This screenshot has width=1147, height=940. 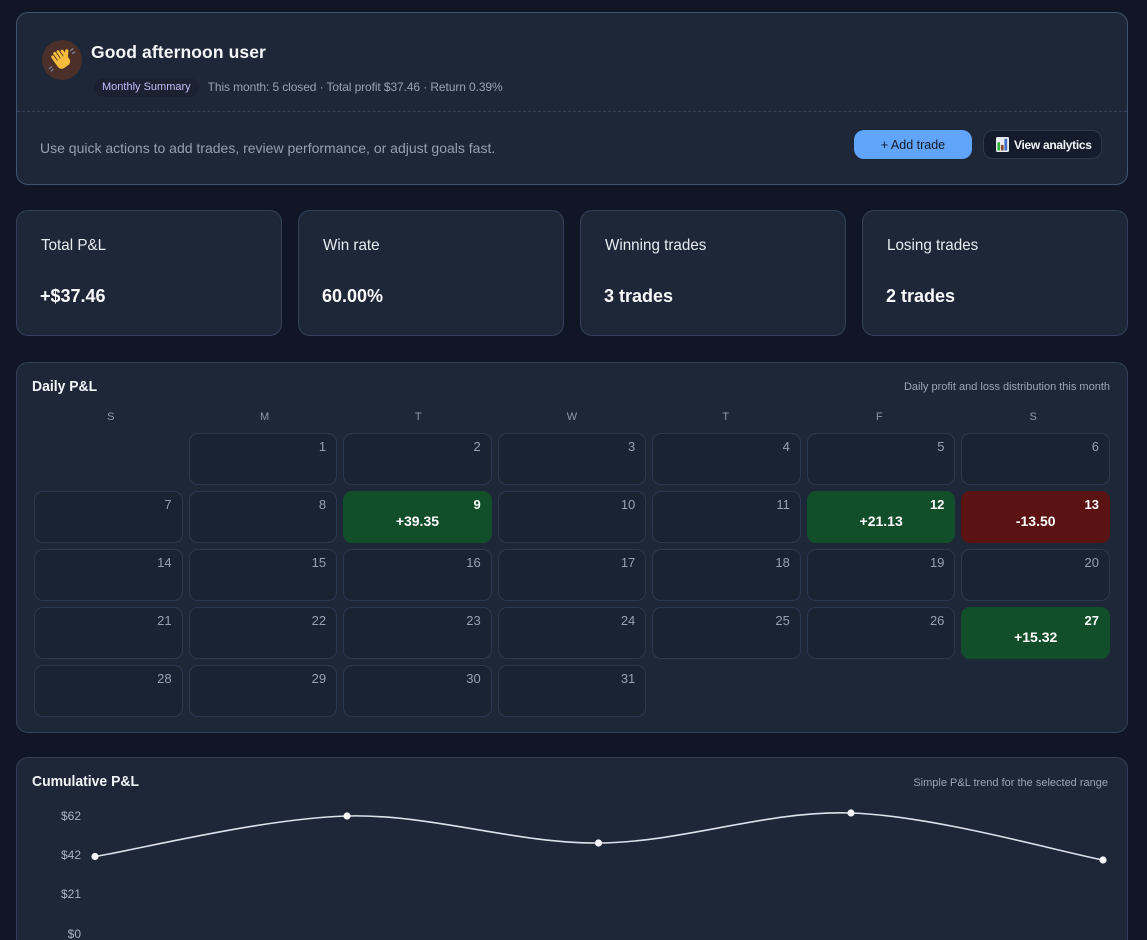 I want to click on svg-text: $62, so click(x=71, y=816).